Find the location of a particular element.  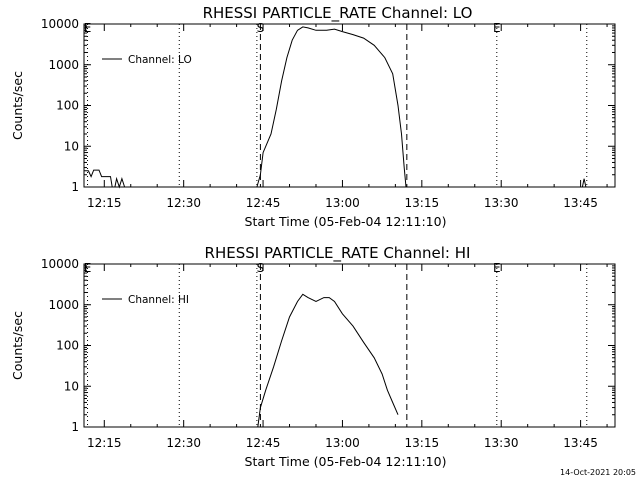

legend-label: Channel: LO is located at coordinates (160, 60).